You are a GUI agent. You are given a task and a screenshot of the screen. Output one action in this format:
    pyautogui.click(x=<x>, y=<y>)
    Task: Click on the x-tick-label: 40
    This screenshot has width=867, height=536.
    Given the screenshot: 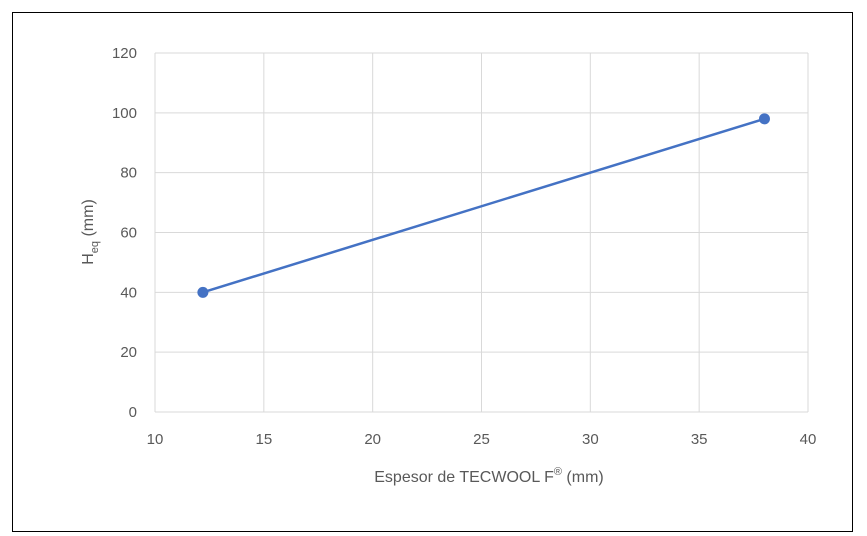 What is the action you would take?
    pyautogui.click(x=808, y=439)
    